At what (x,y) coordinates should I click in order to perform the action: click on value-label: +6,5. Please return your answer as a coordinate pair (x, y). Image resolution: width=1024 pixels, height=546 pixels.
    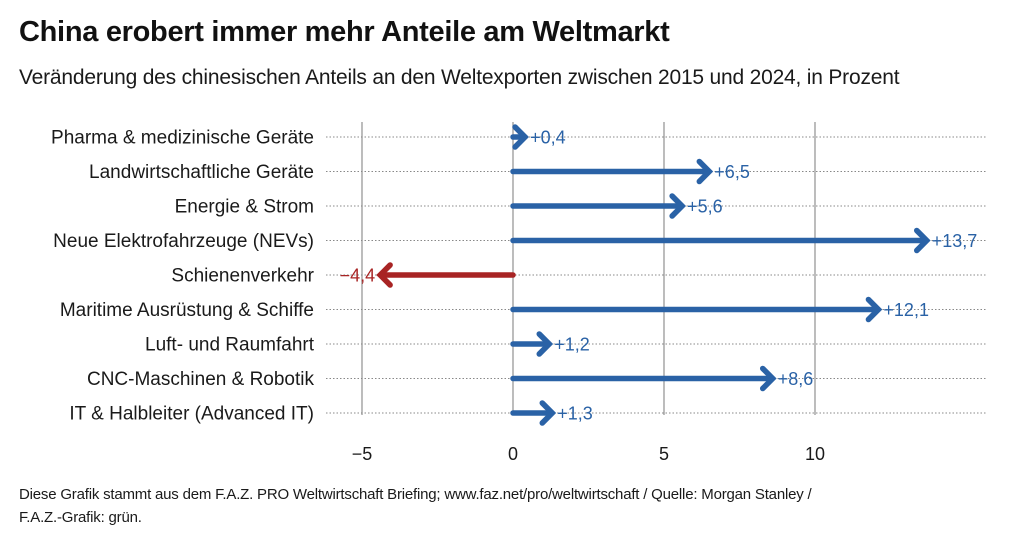
    Looking at the image, I should click on (732, 172).